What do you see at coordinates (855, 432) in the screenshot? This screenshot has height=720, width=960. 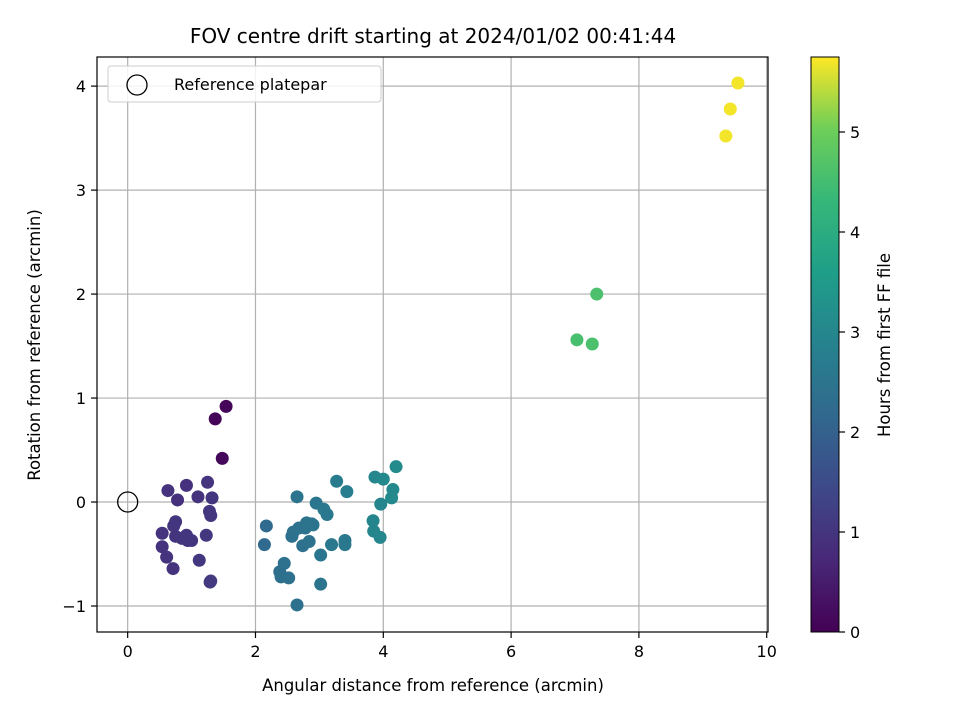 I see `colorbar-tick-label: 2` at bounding box center [855, 432].